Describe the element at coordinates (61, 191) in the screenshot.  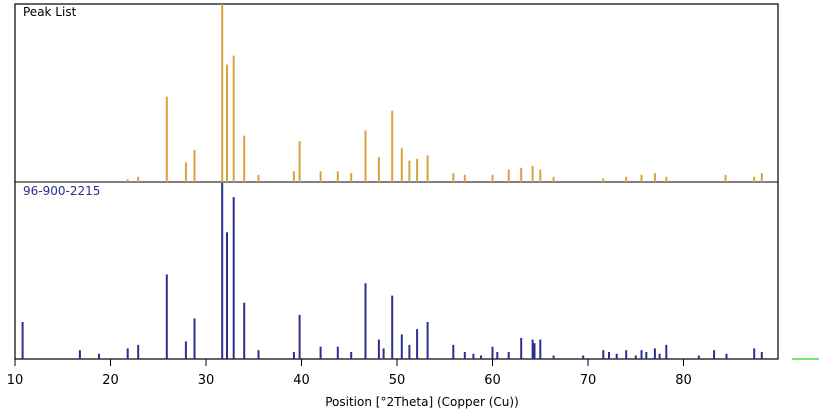
I see `panel-label-reference: 96-900-2215` at that location.